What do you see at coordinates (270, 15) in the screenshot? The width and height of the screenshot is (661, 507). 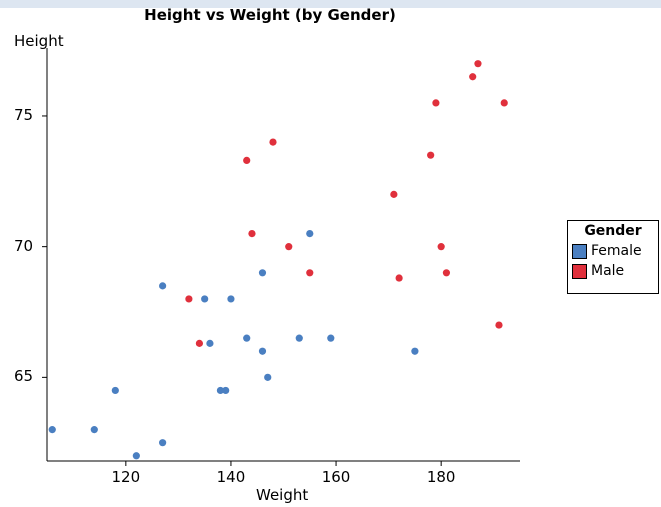 I see `chart-title: Height vs Weight (by Gender)` at bounding box center [270, 15].